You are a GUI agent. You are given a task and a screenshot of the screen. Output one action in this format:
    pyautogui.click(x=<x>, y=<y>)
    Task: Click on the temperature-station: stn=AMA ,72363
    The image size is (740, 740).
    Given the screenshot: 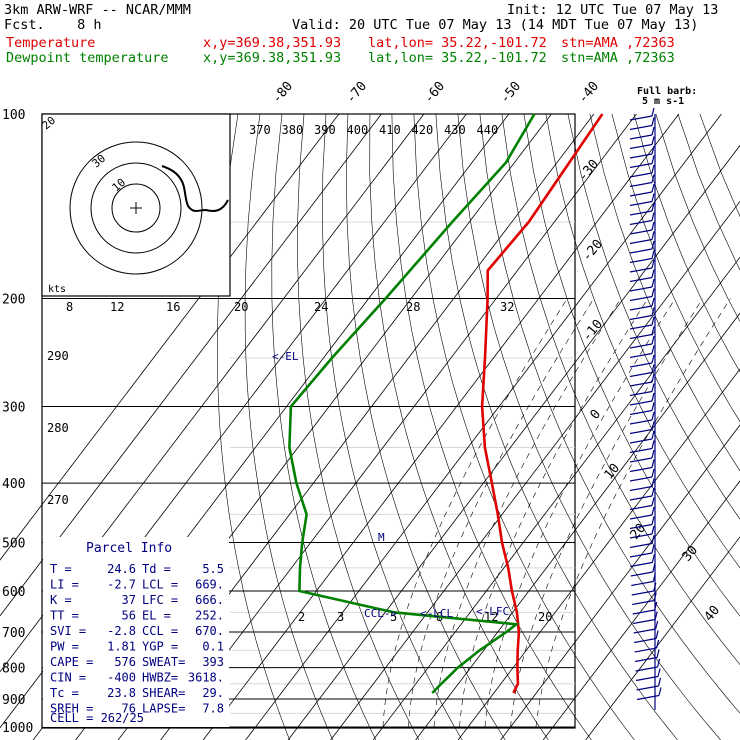 What is the action you would take?
    pyautogui.click(x=618, y=43)
    